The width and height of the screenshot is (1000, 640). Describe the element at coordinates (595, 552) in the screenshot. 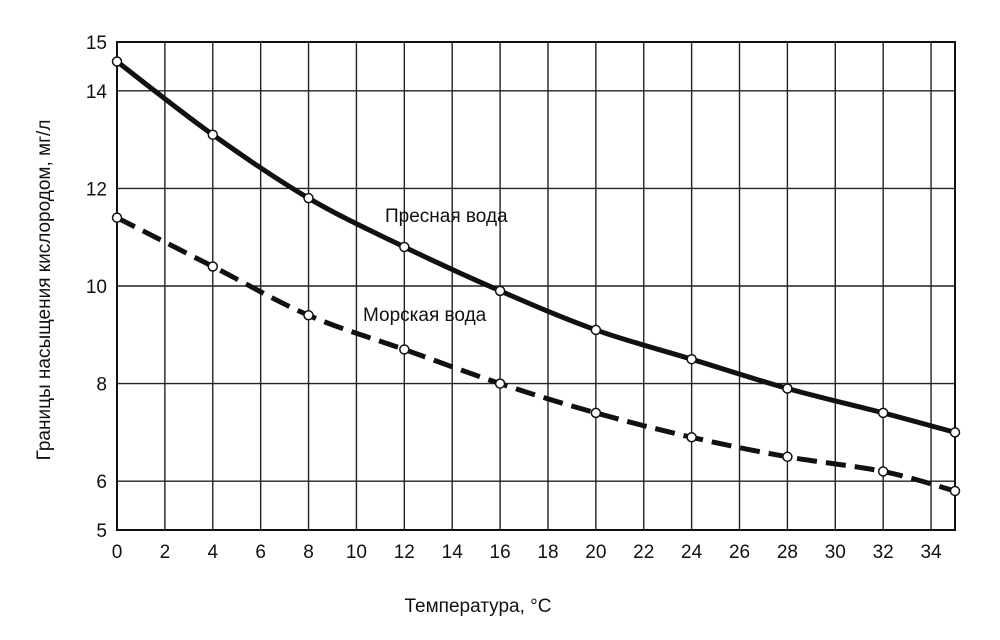

I see `x-tick-label: 20` at that location.